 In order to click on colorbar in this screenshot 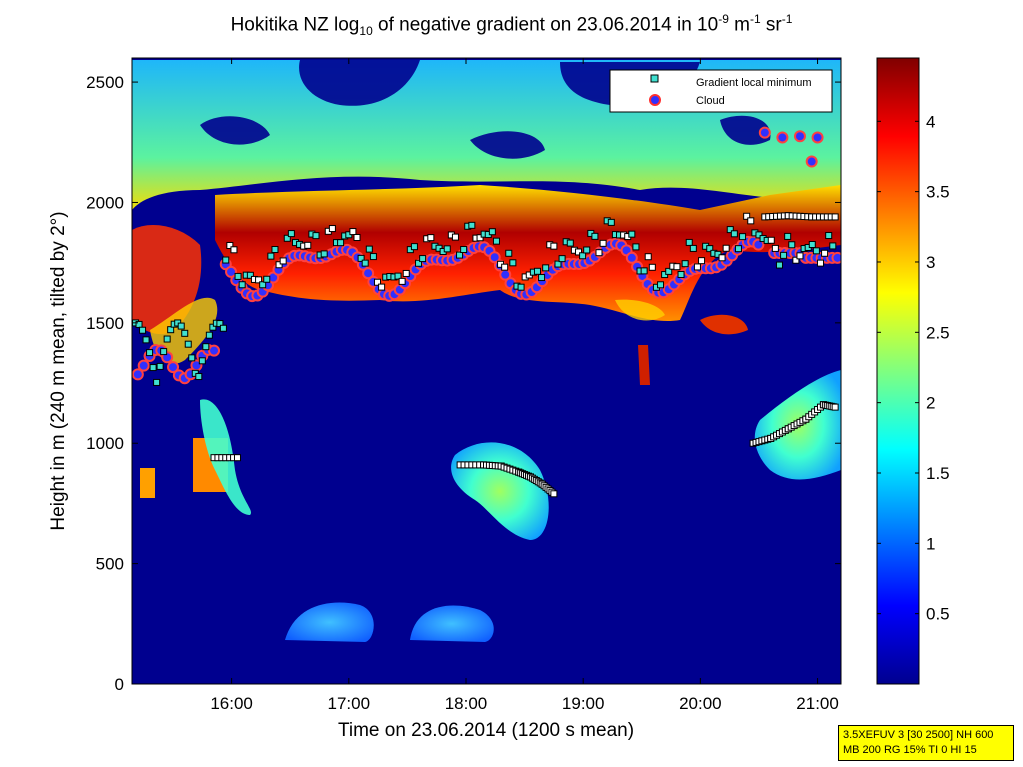, I will do `click(898, 371)`.